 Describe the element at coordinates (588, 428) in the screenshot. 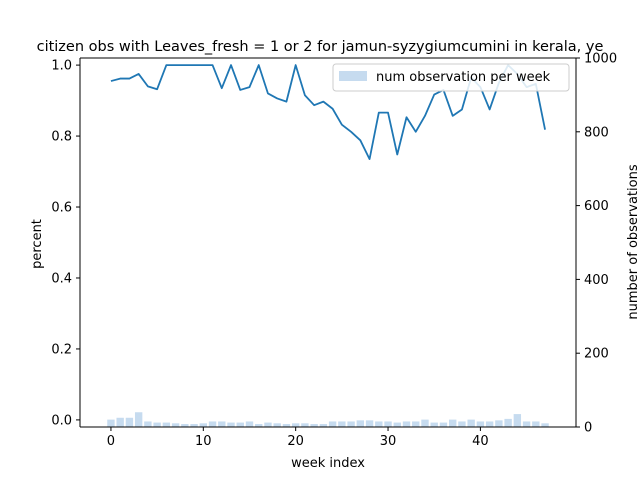

I see `y-right-tick-label: 0` at that location.